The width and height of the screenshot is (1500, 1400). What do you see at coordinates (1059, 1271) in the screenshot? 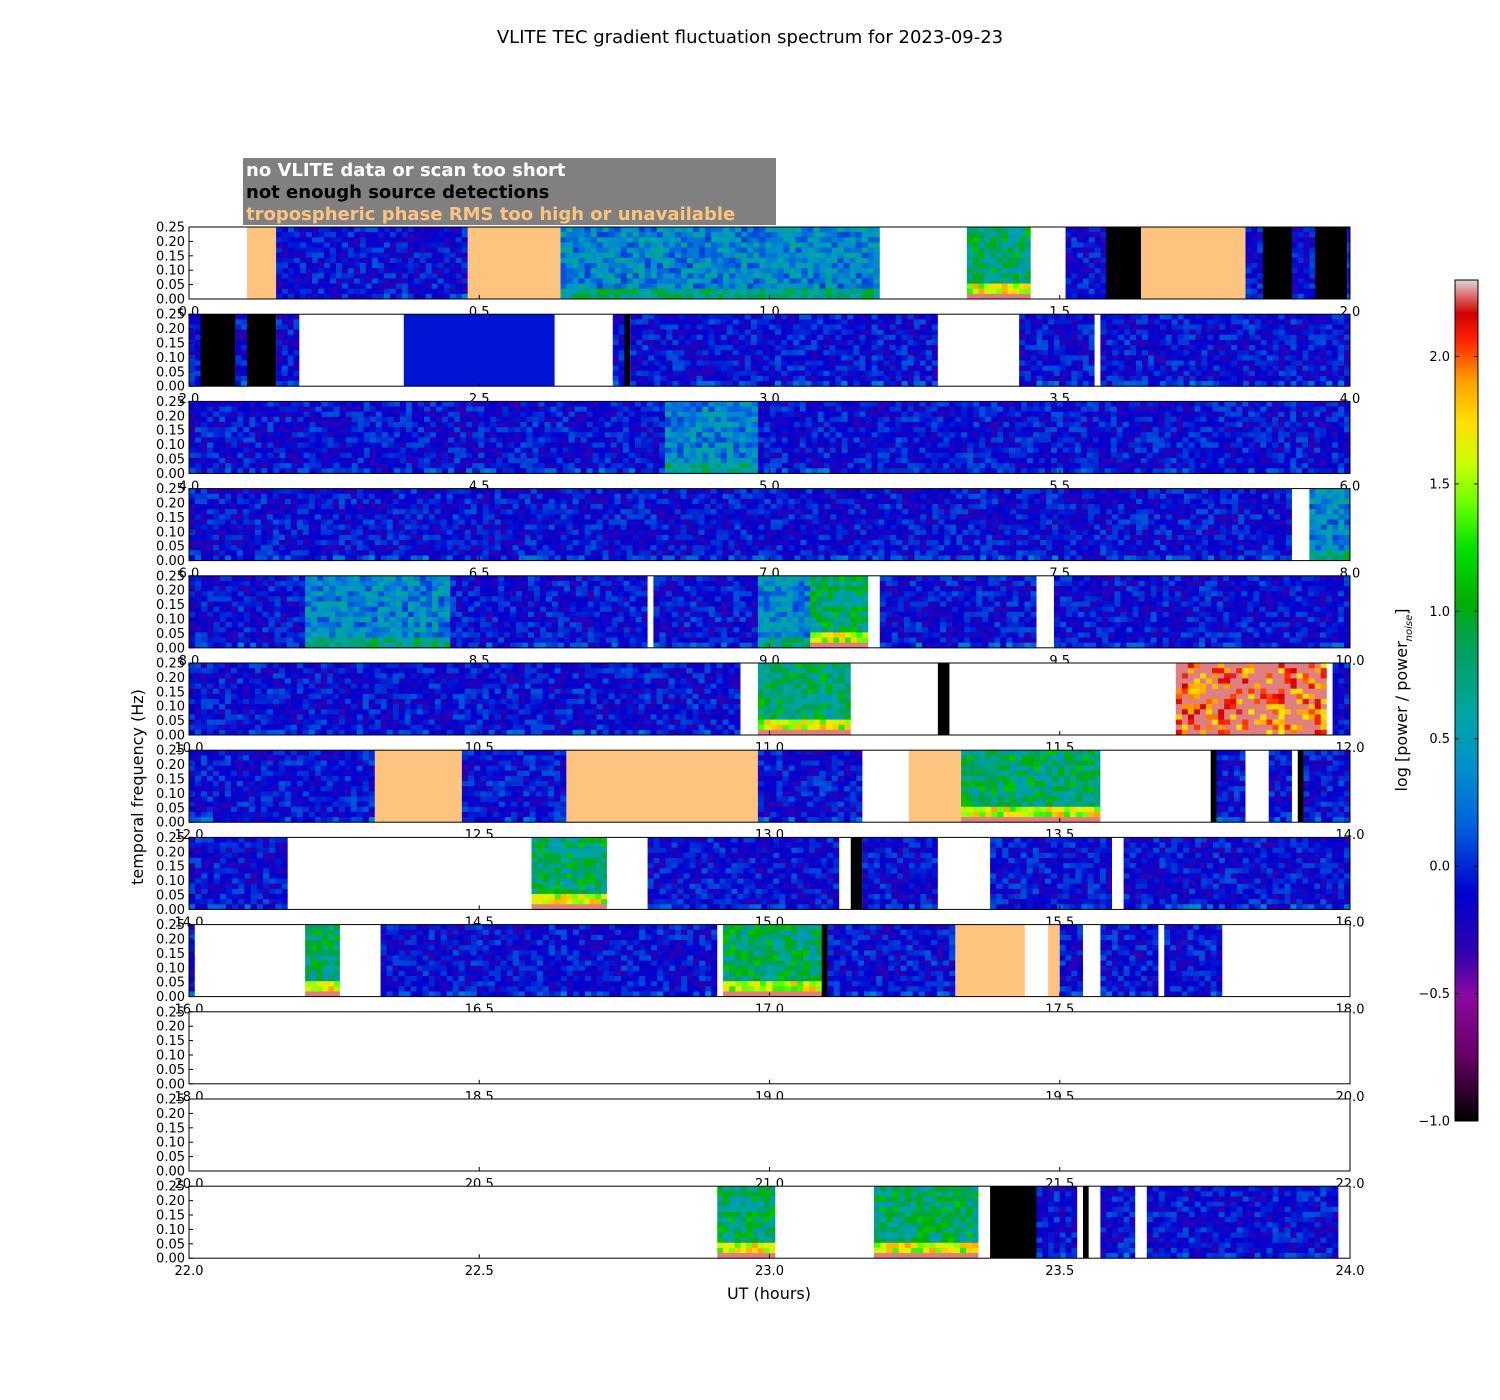
I see `x-tick-label: 23.5` at bounding box center [1059, 1271].